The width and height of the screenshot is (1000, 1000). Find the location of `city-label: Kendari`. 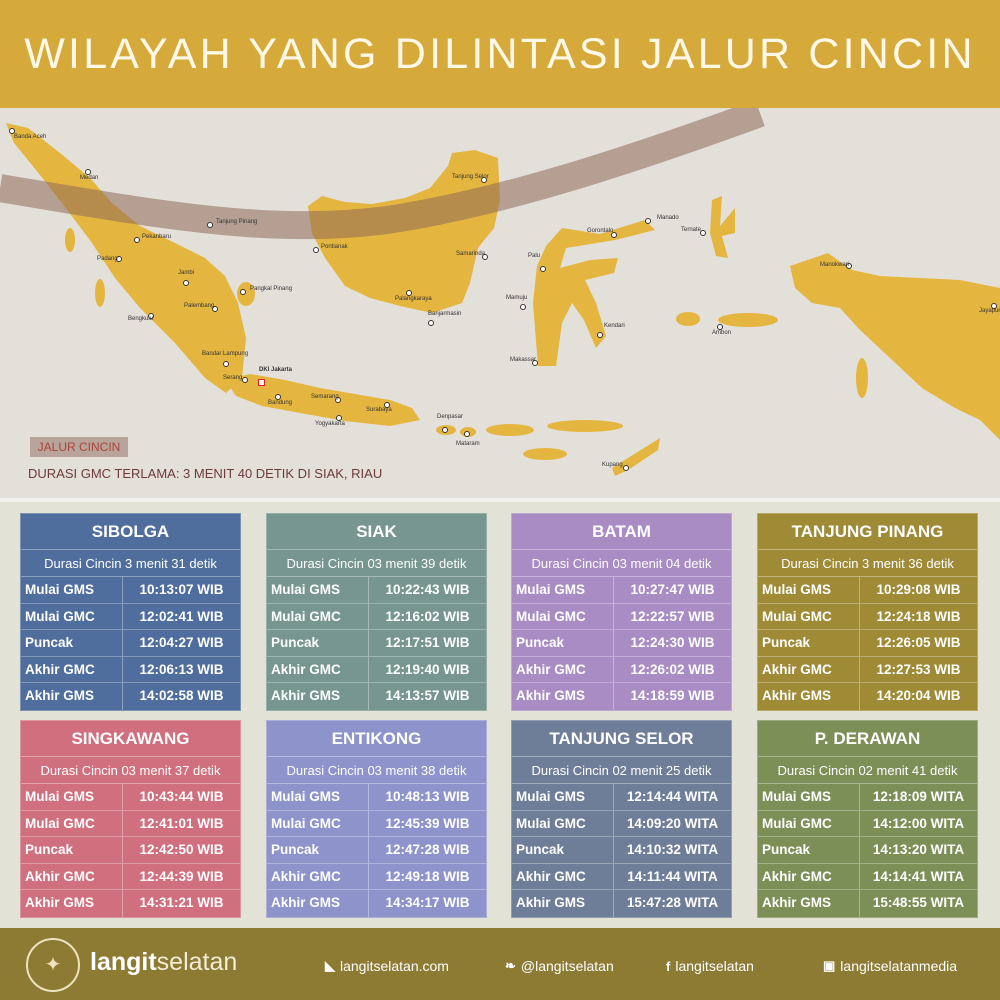

city-label: Kendari is located at coordinates (614, 326).